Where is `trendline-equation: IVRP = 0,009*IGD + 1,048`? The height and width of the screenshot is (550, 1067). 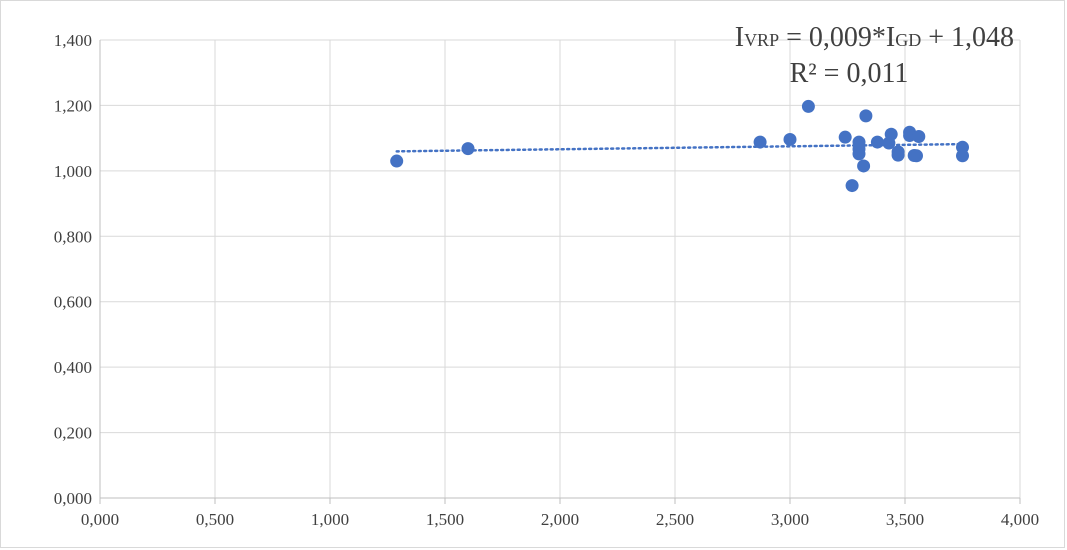
trendline-equation: IVRP = 0,009*IGD + 1,048 is located at coordinates (874, 37).